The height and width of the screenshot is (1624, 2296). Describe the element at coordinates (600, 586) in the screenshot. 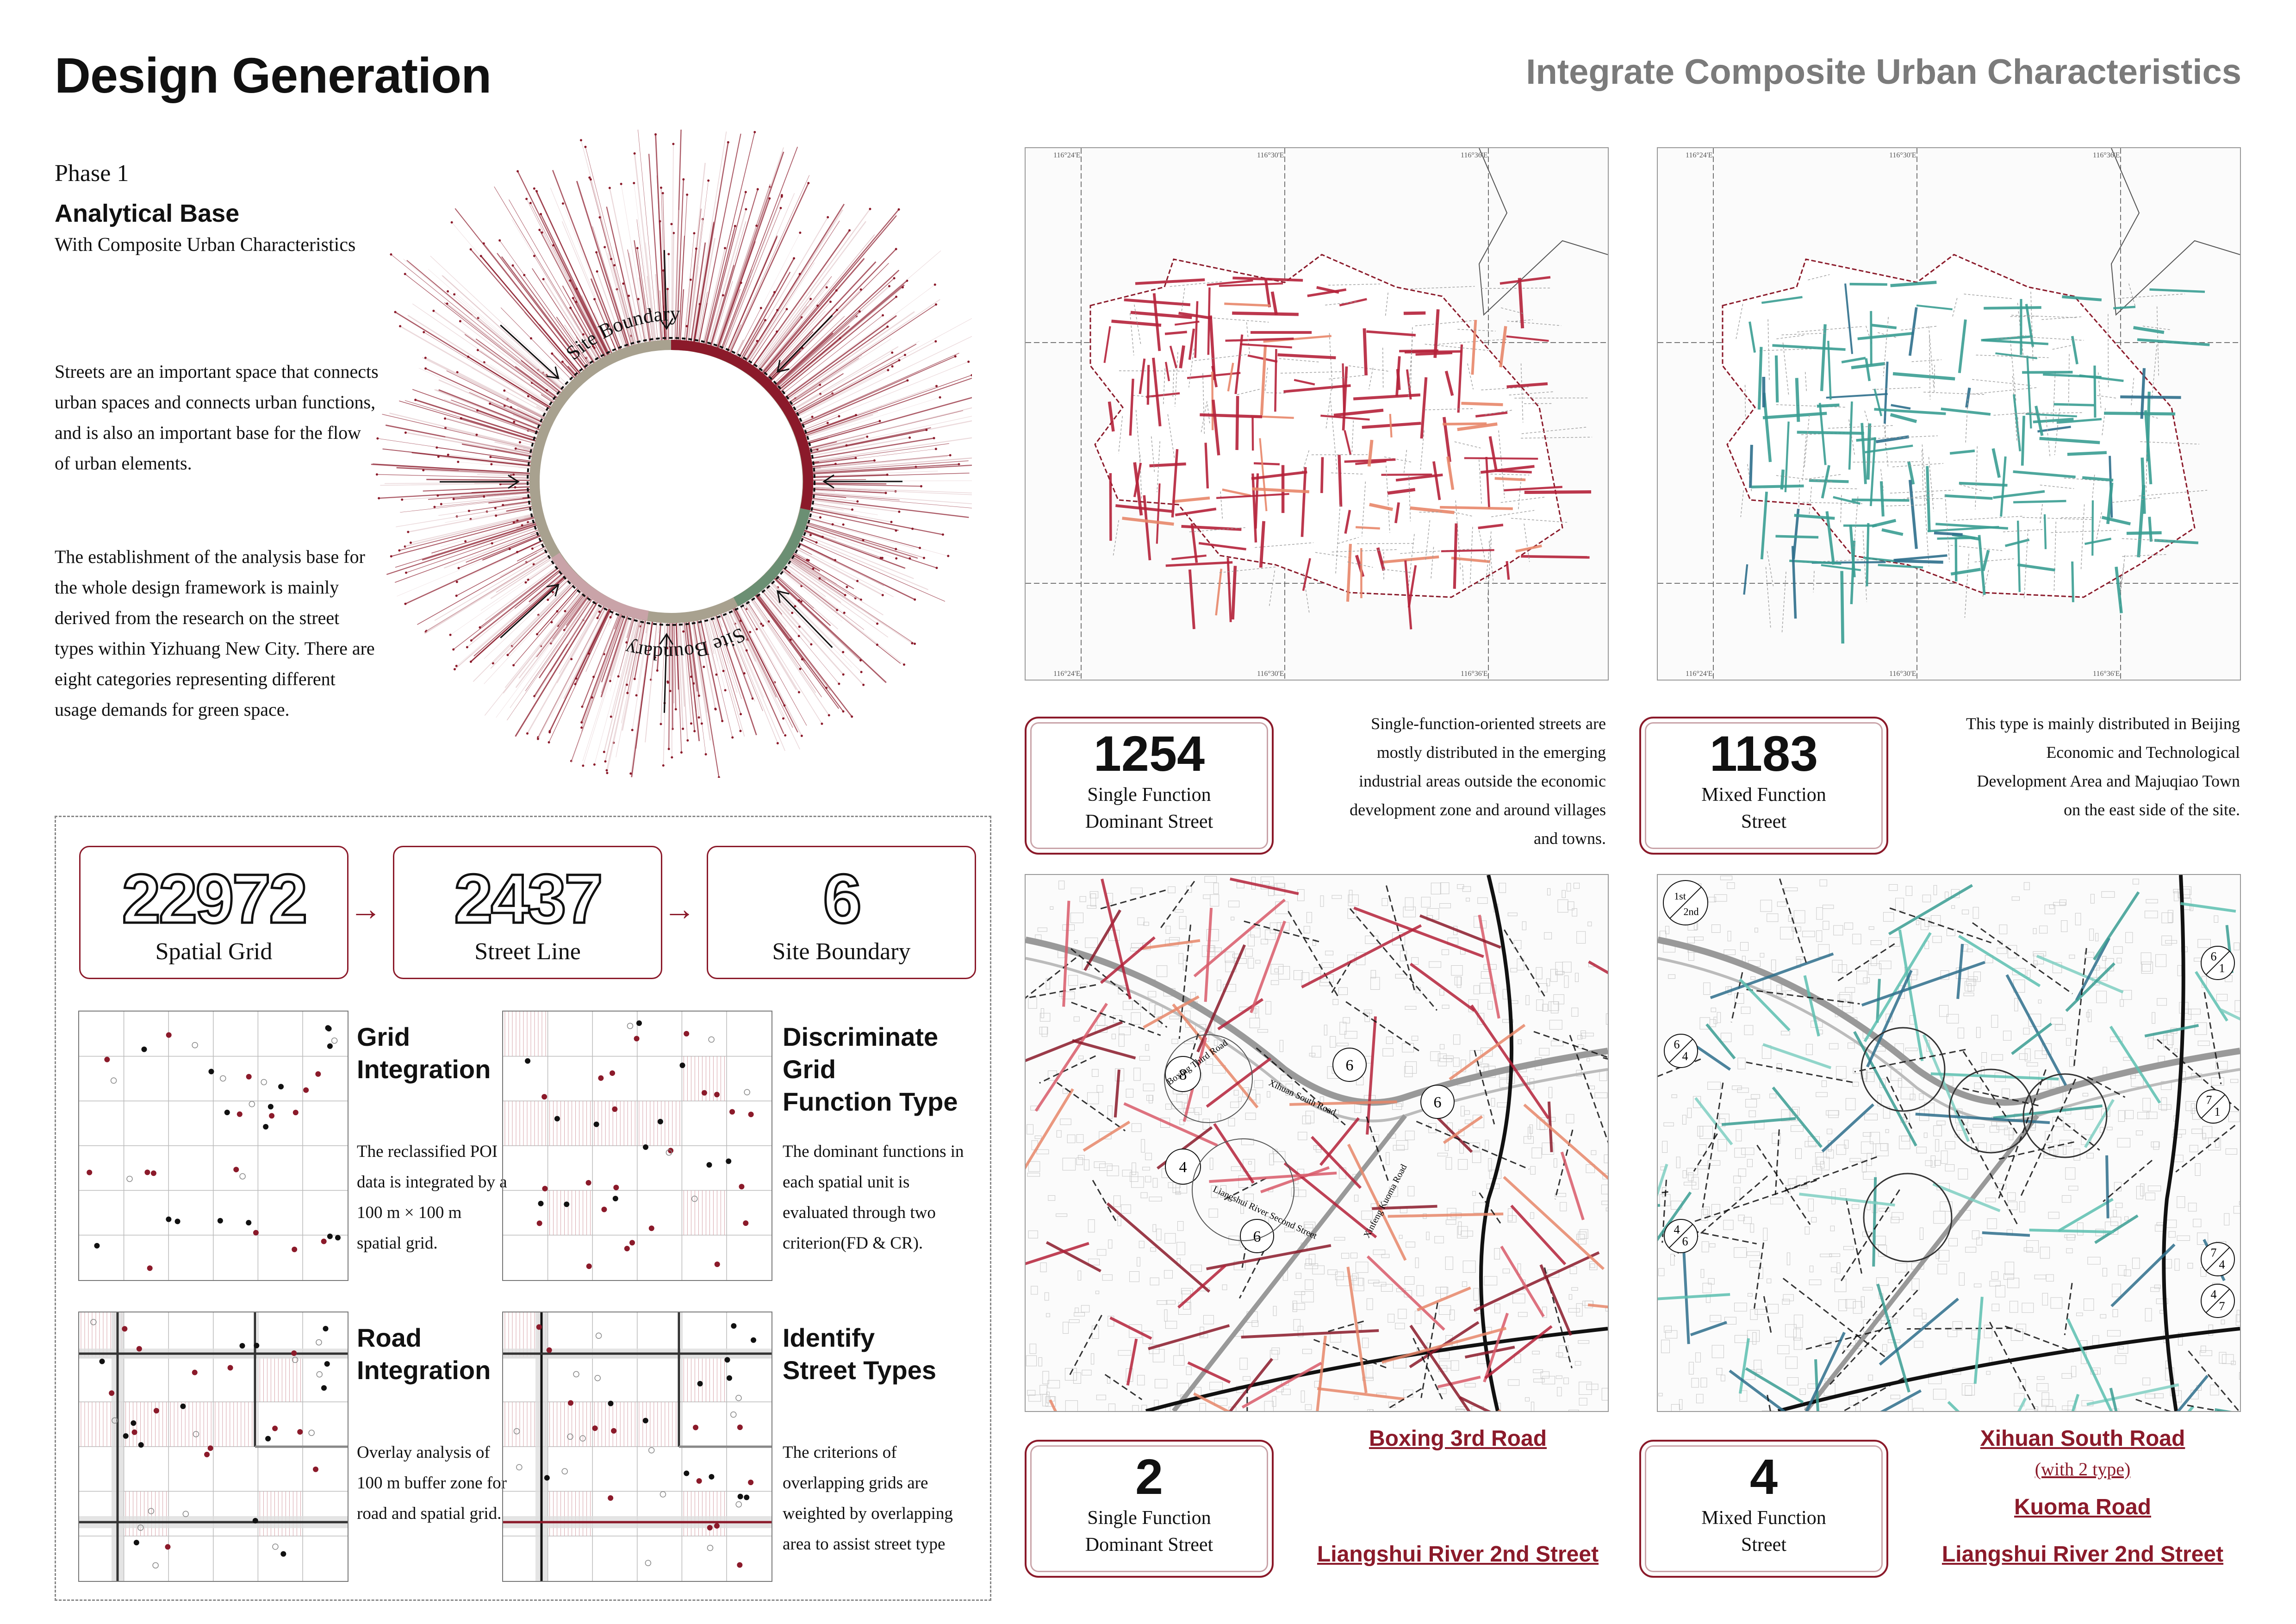

I see `boundary-ring-pink-arc` at that location.